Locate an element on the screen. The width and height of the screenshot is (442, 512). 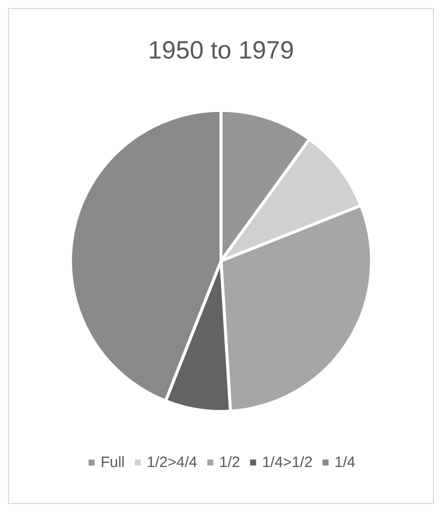
legend-label: 1/4>1/2 is located at coordinates (287, 462).